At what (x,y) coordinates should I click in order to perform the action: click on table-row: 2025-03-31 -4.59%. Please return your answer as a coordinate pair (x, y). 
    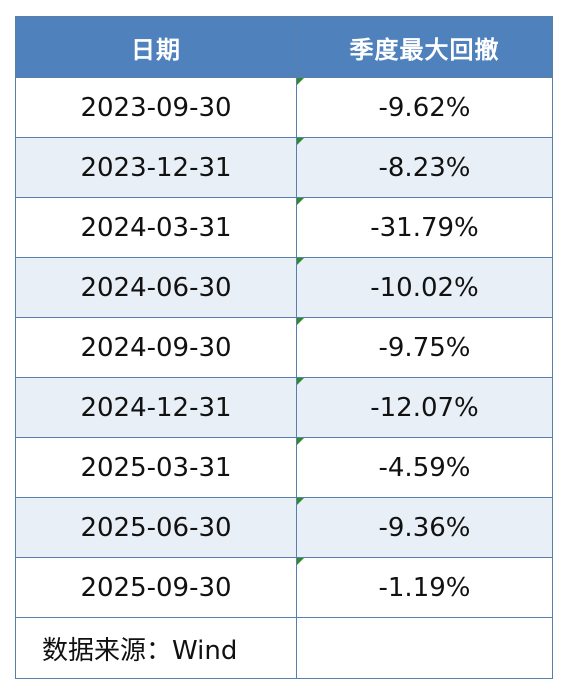
    Looking at the image, I should click on (284, 467).